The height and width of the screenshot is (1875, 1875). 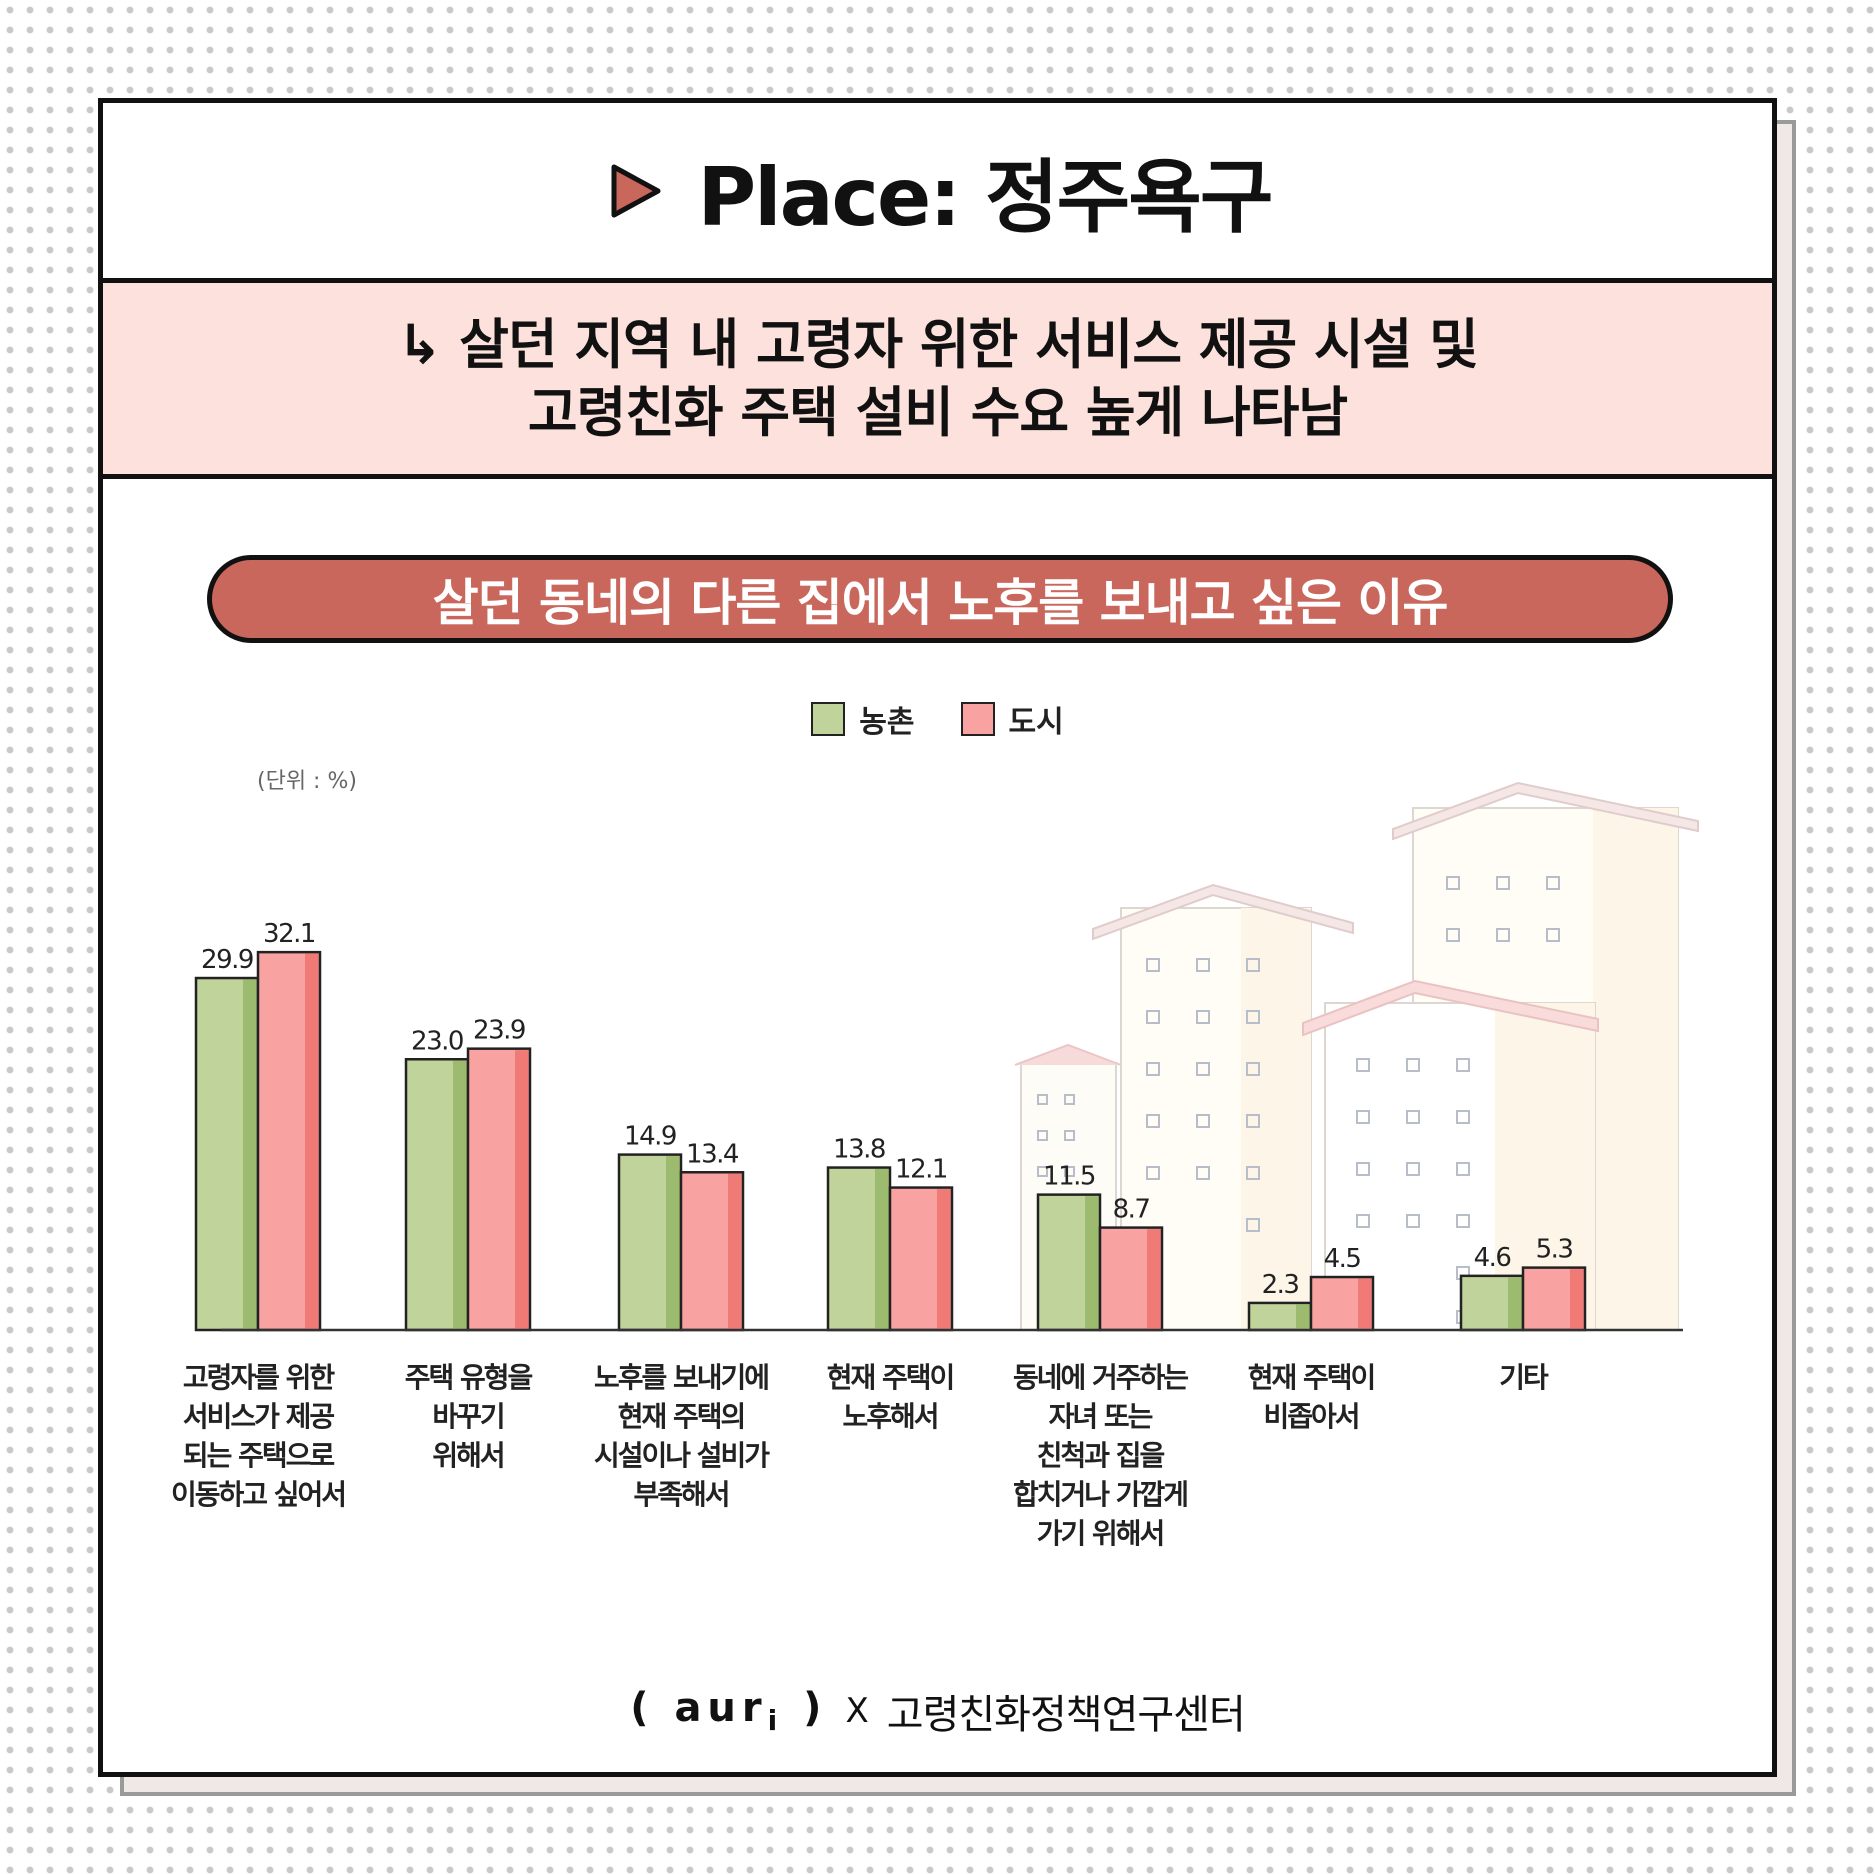 What do you see at coordinates (469, 1416) in the screenshot?
I see `category-label-1: 주택 유형을 바꾸기 위해서` at bounding box center [469, 1416].